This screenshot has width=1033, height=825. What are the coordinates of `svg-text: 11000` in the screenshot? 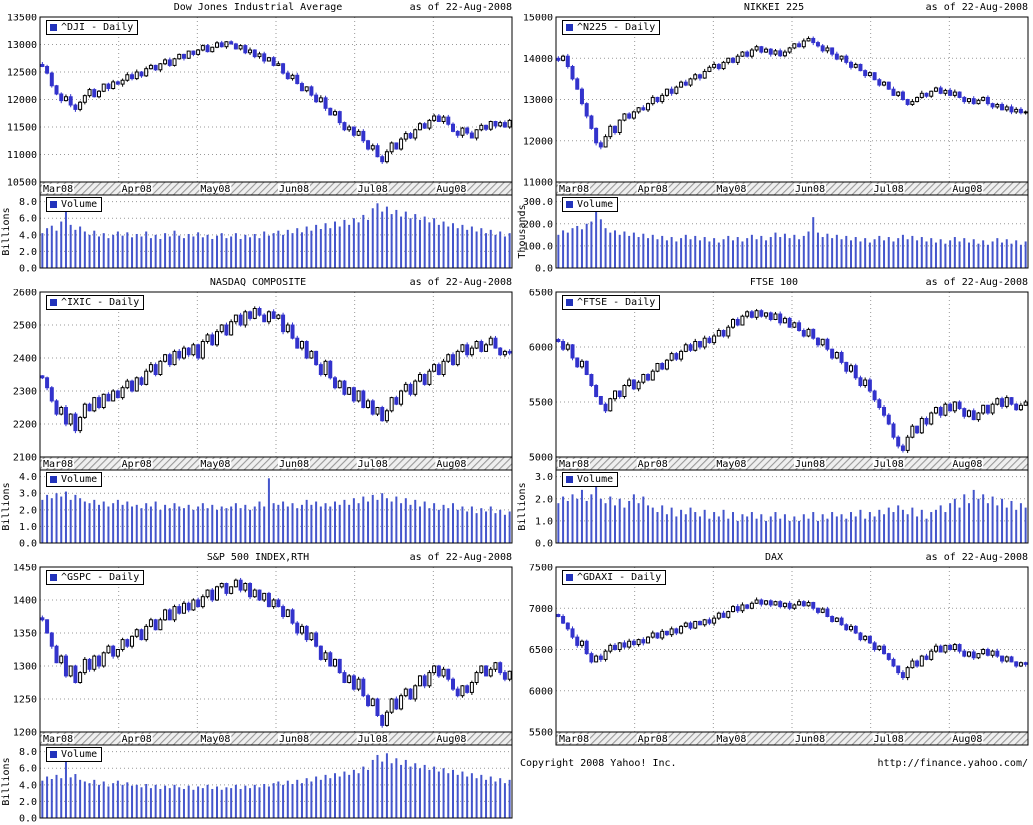 It's located at (22, 155).